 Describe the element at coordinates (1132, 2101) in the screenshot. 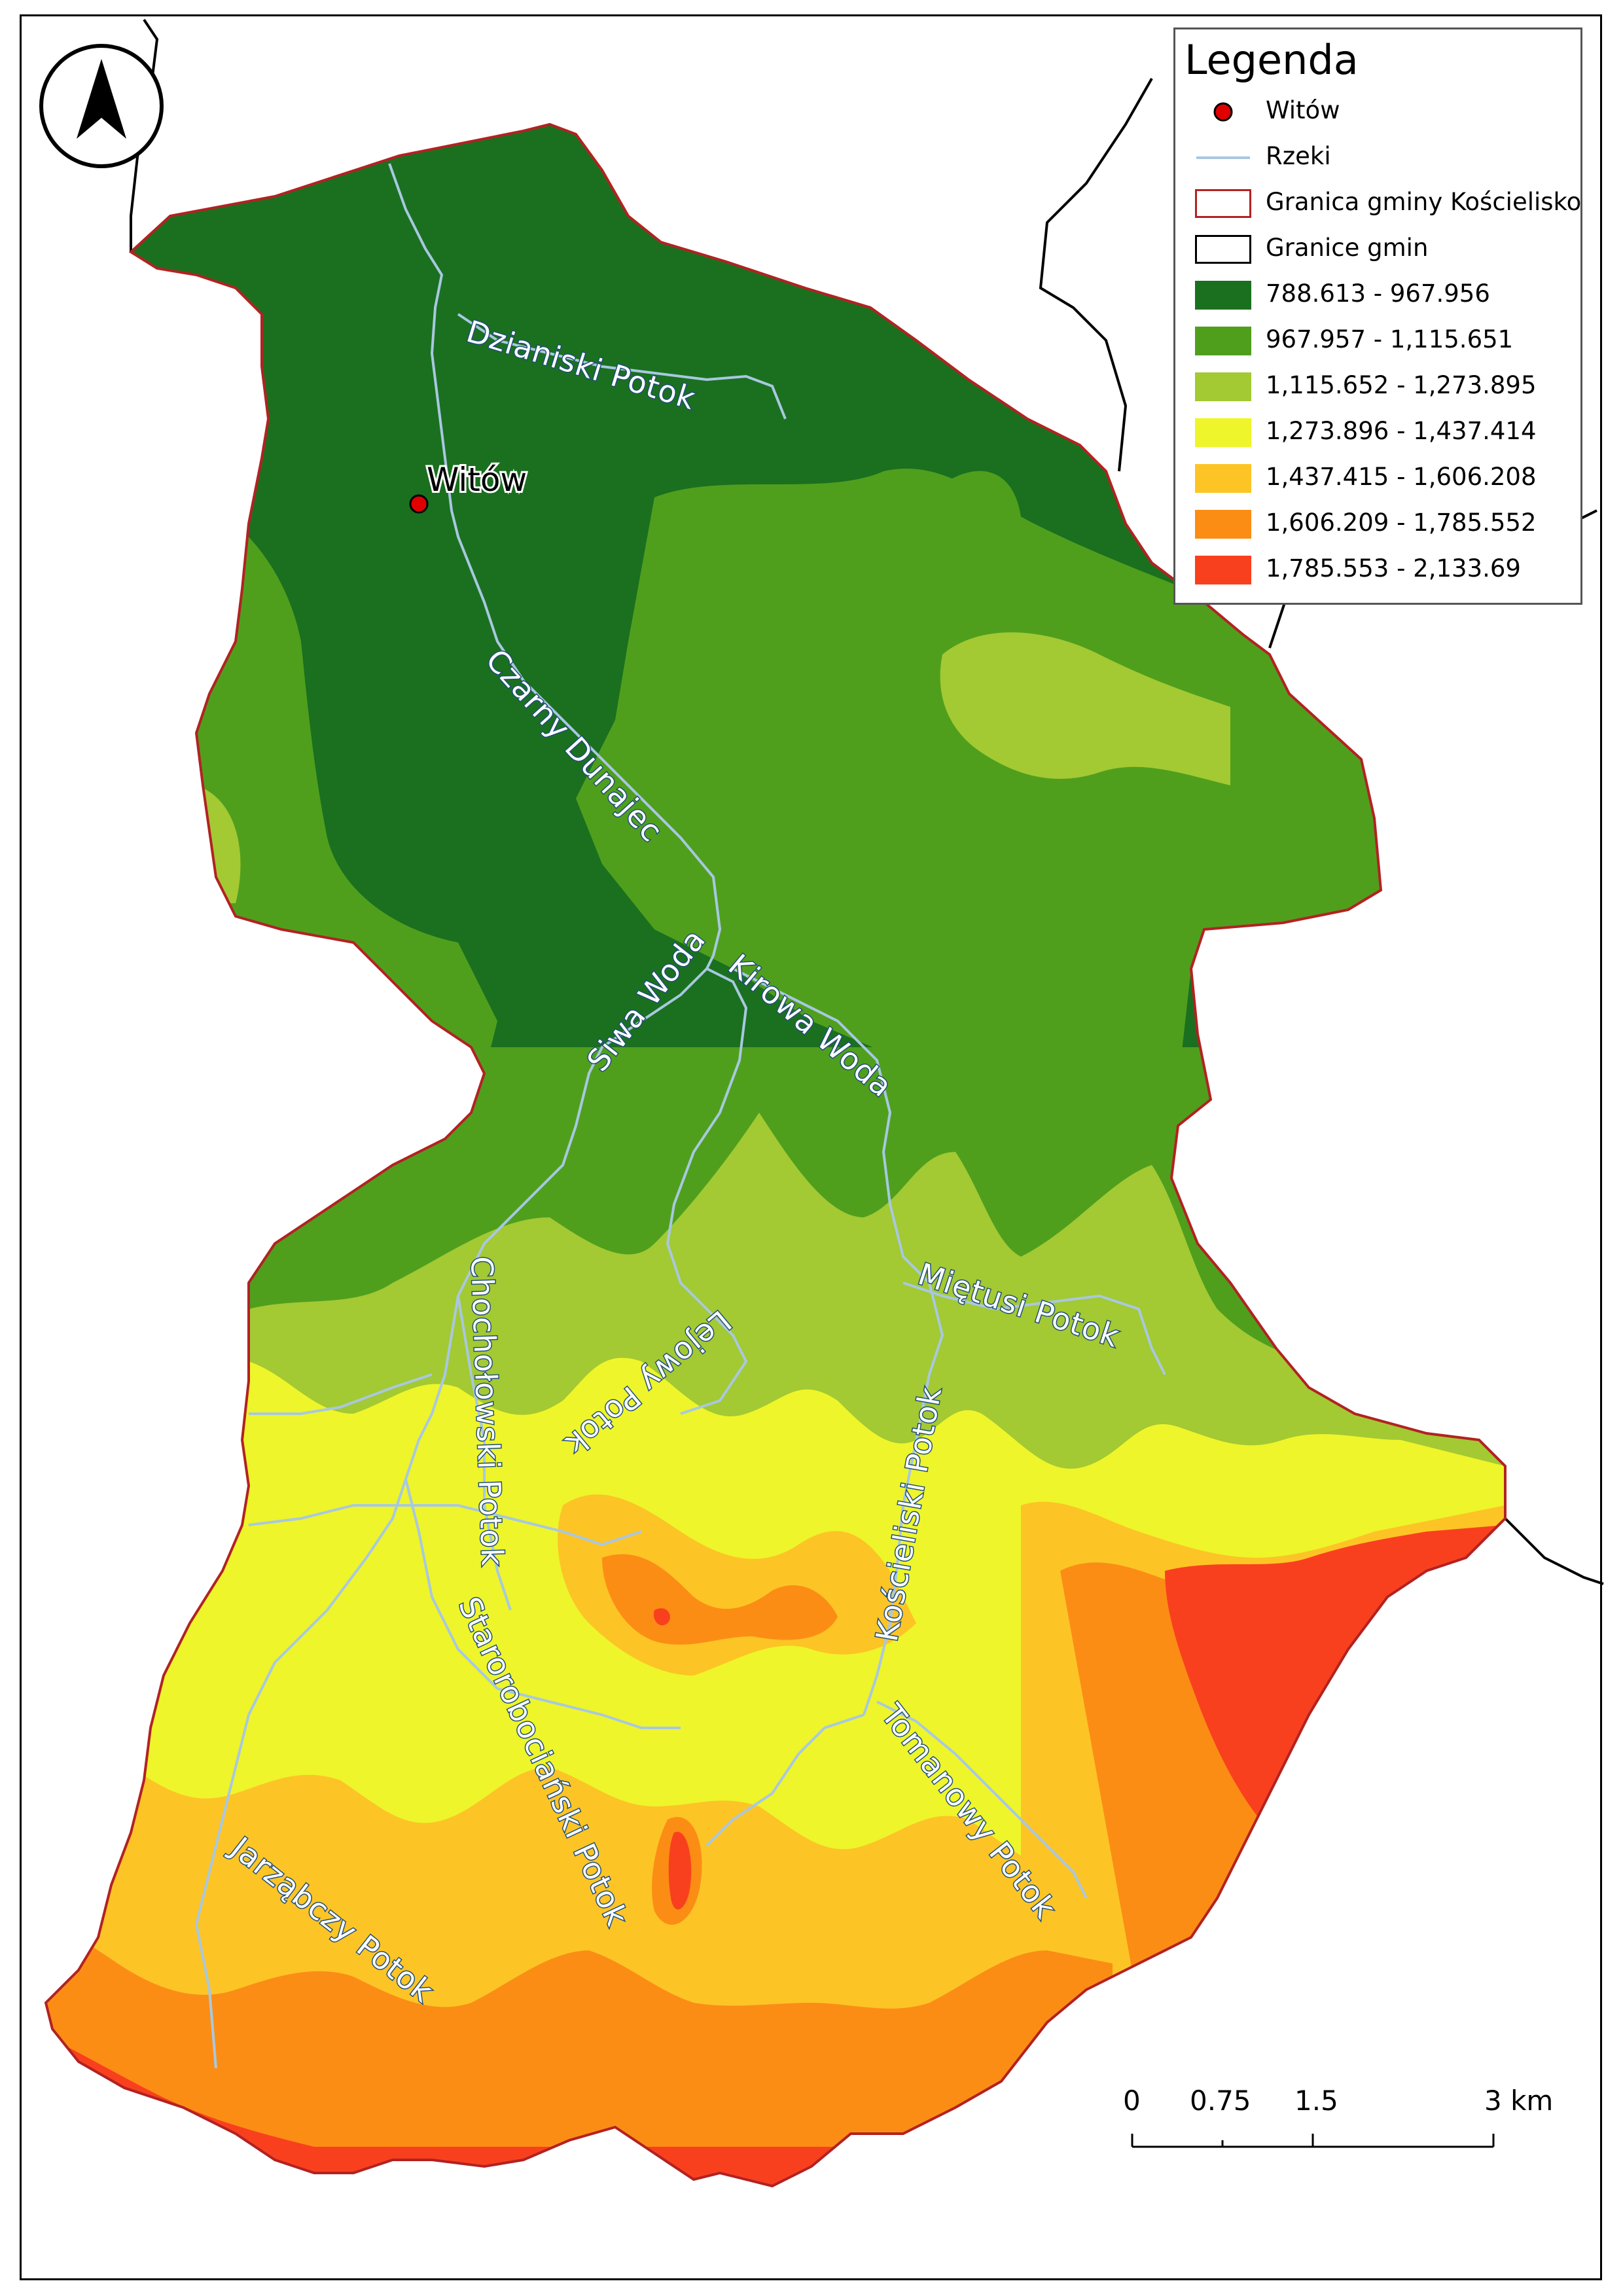

I see `scale-tick-0: 0` at that location.